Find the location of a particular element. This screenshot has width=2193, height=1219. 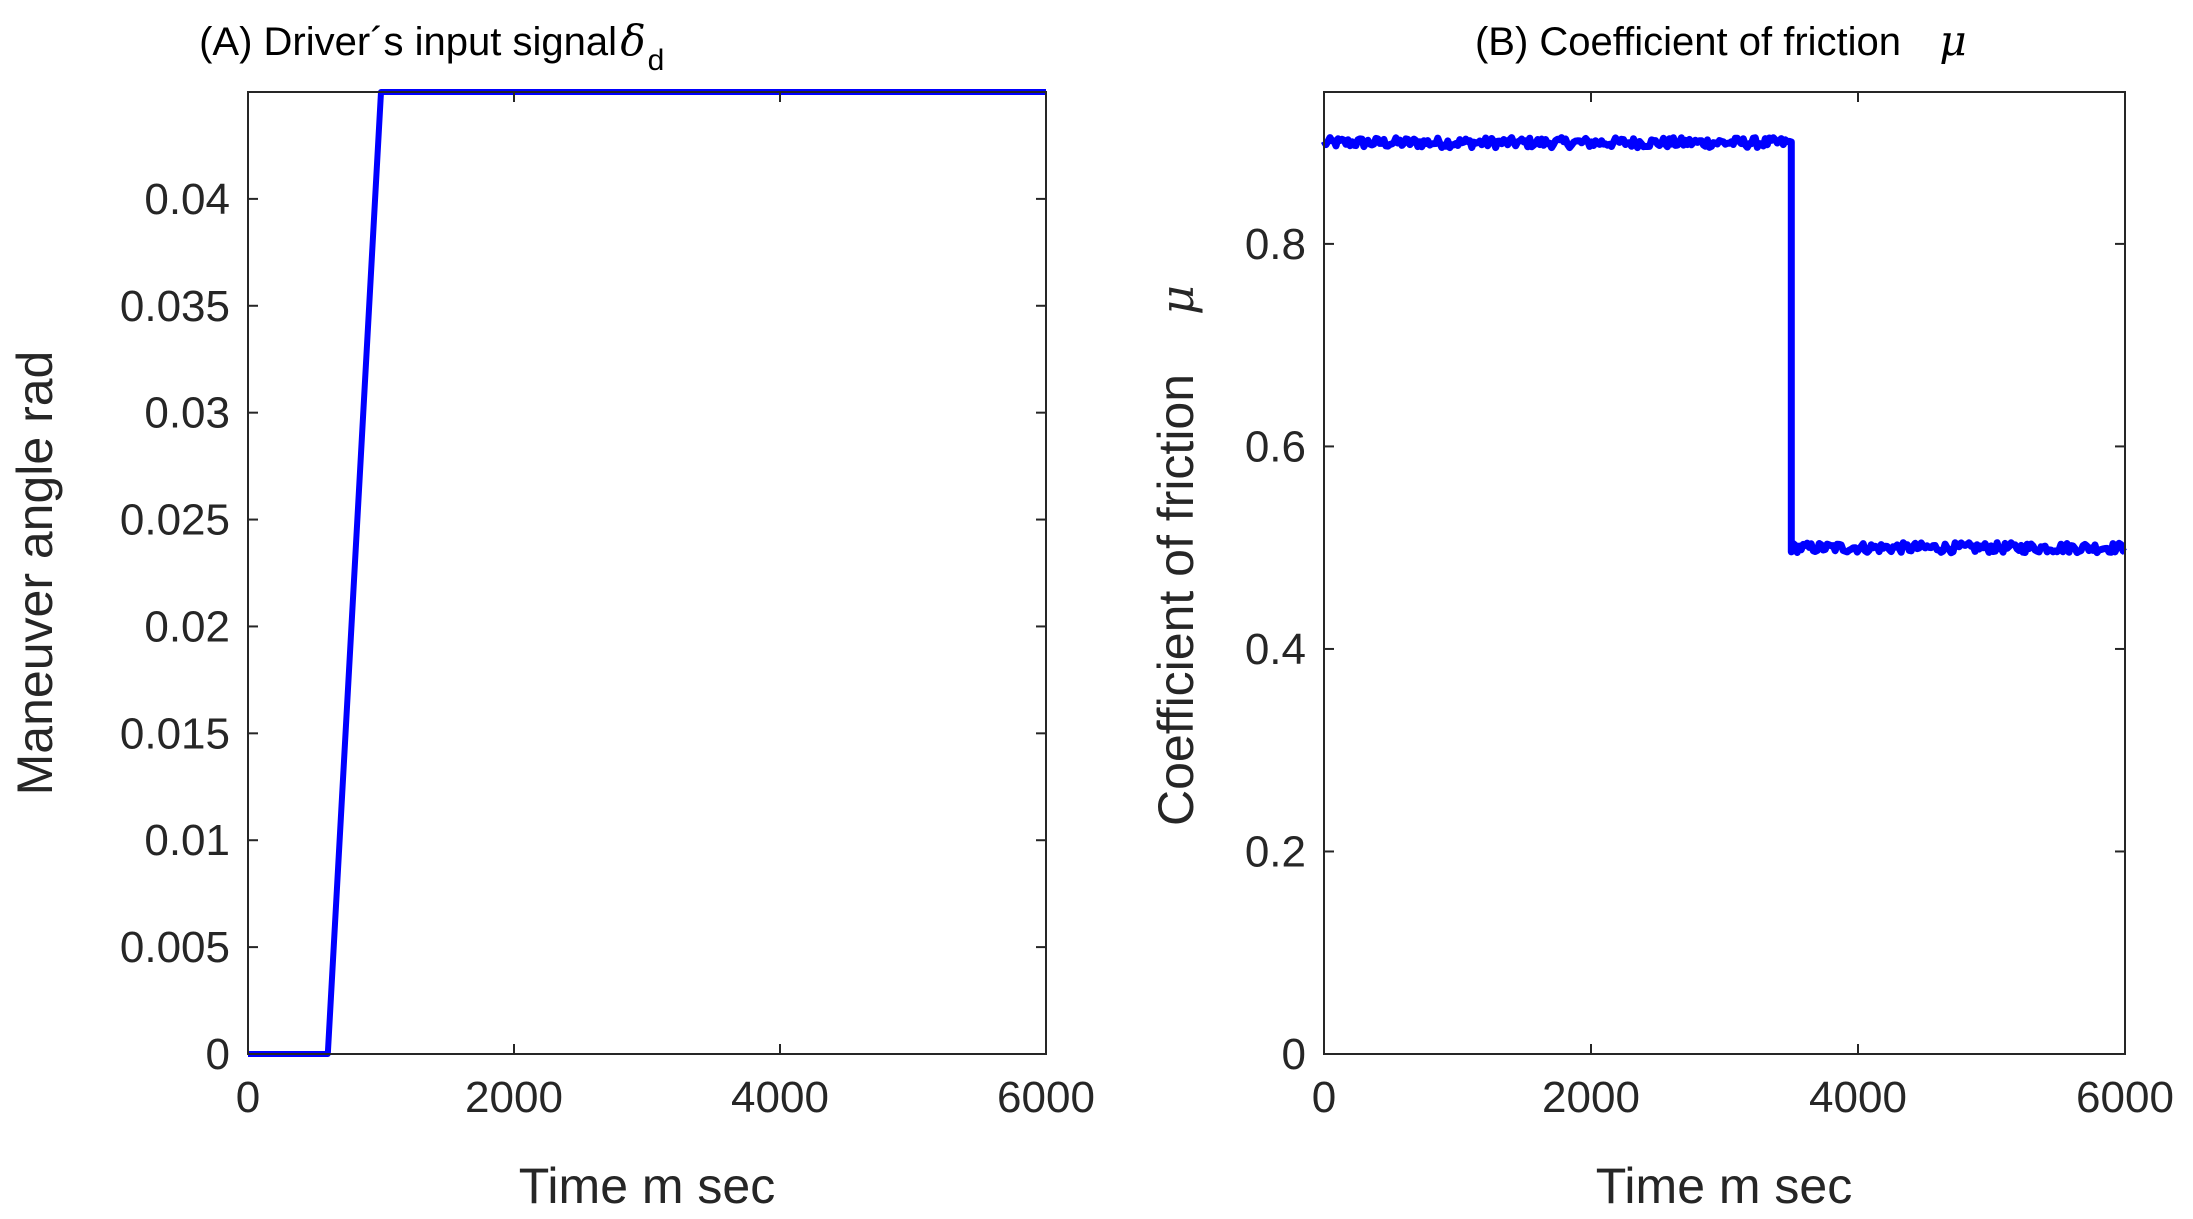

chart-b-ytick-label: 0.6 is located at coordinates (1275, 446).